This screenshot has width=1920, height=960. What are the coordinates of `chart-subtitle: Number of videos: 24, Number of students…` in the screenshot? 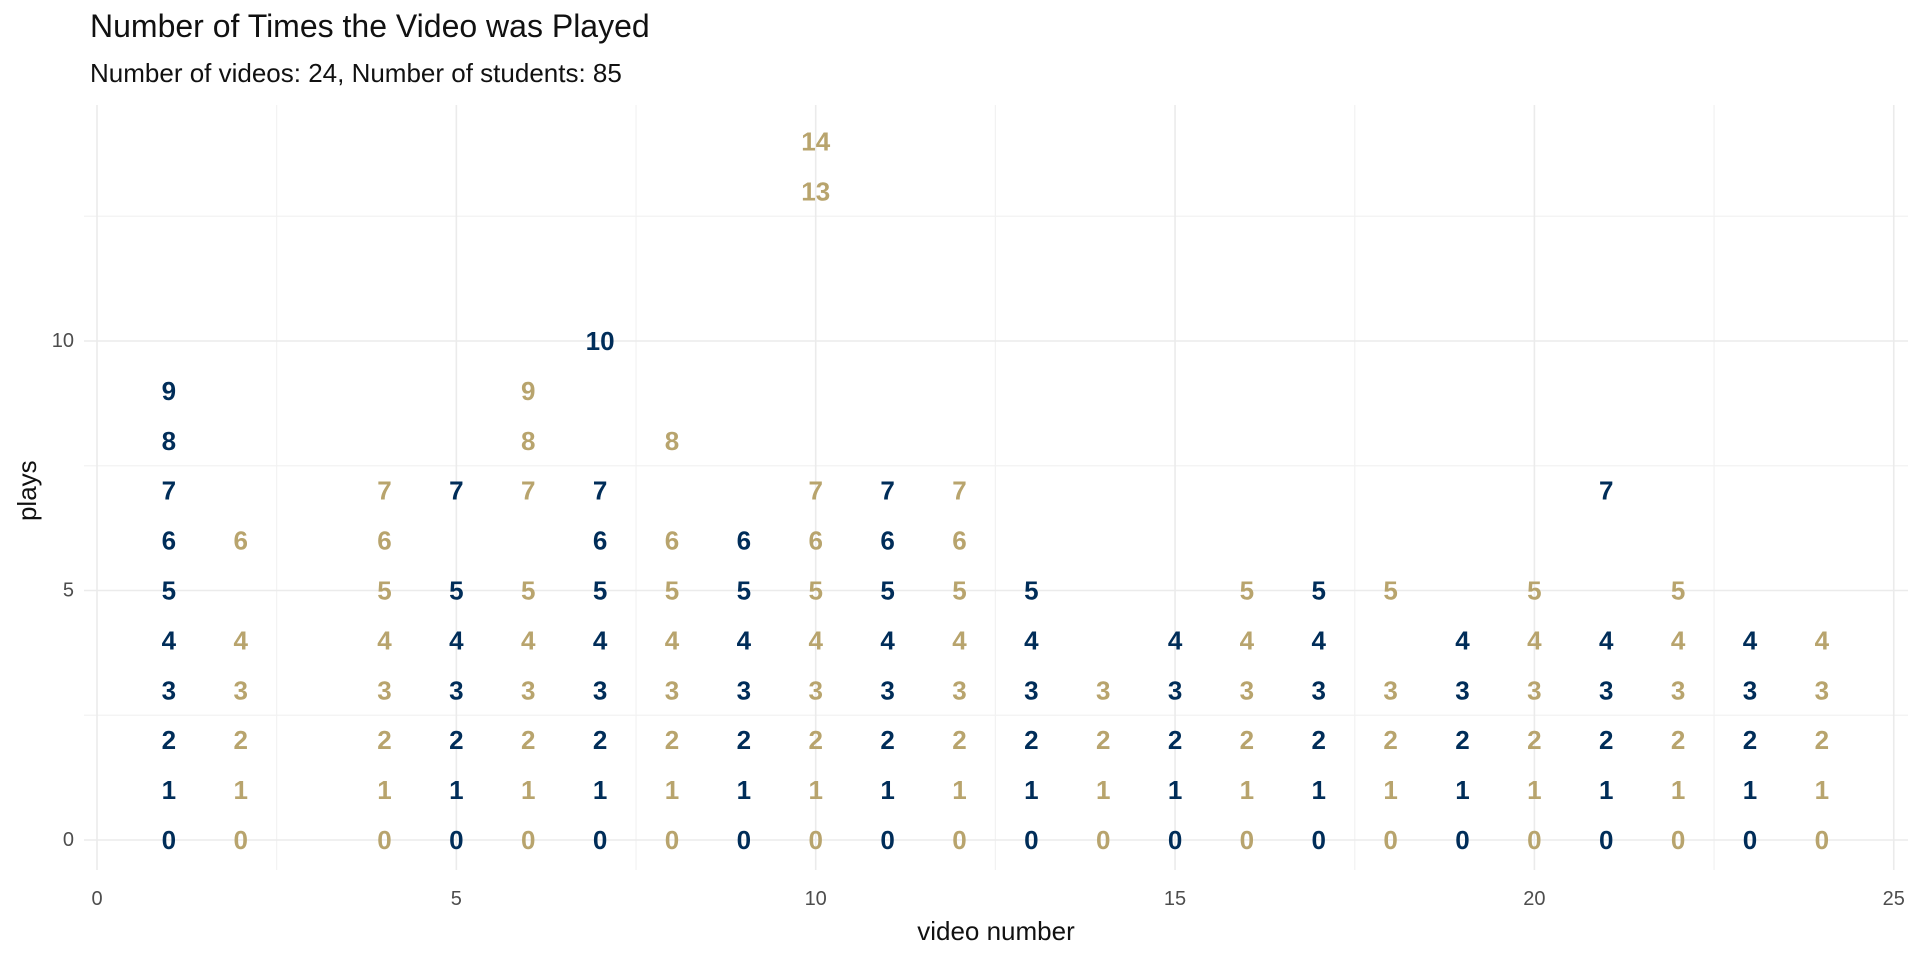 It's located at (356, 73).